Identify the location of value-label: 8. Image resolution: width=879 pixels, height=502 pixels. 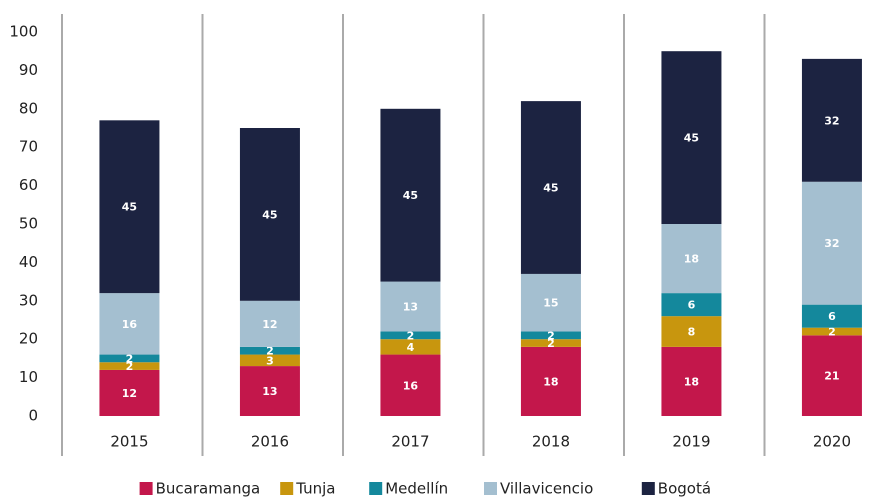
(692, 332).